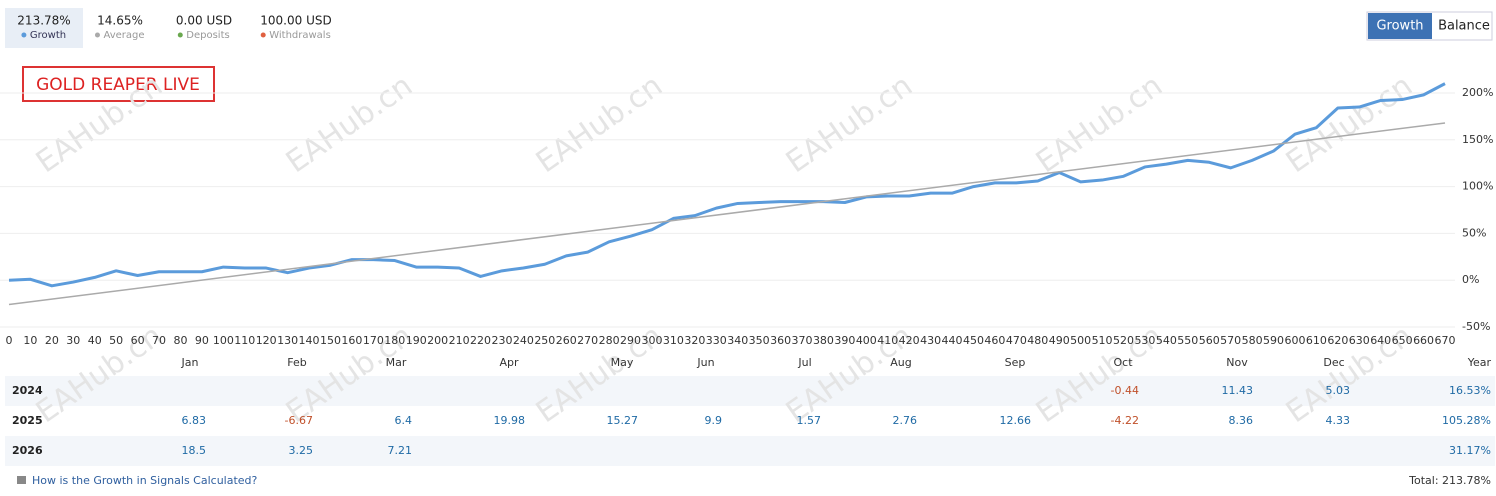  Describe the element at coordinates (714, 420) in the screenshot. I see `cell: 9.9` at that location.